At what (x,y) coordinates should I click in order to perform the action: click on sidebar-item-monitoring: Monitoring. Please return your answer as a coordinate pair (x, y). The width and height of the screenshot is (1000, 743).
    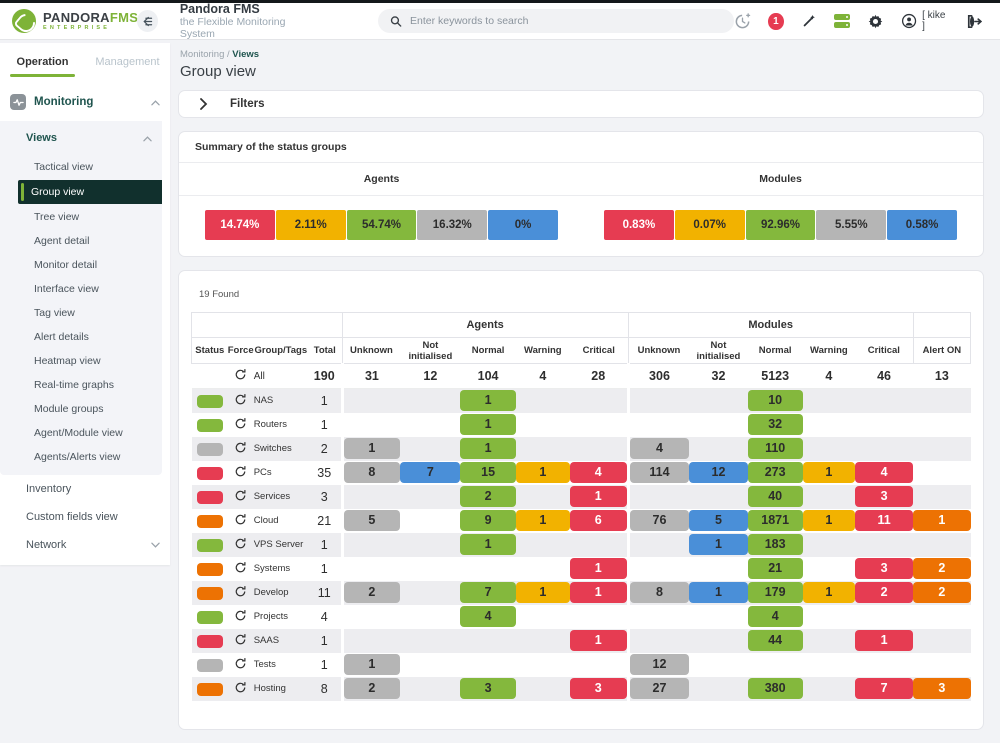
    Looking at the image, I should click on (85, 101).